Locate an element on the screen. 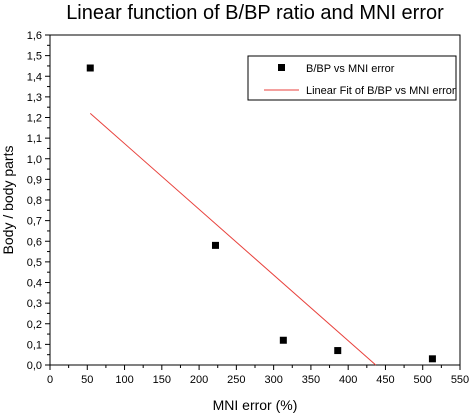 Image resolution: width=474 pixels, height=414 pixels. x-tick-label: 0 is located at coordinates (50, 380).